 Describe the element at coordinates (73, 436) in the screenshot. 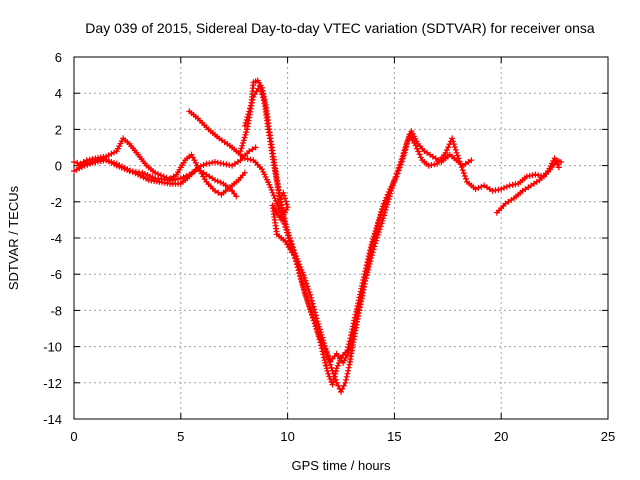

I see `x-tick-label: 0` at that location.